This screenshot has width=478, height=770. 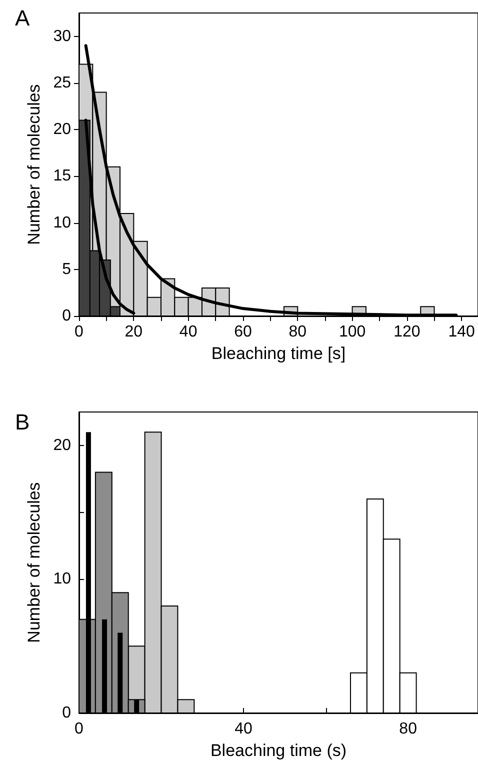 What do you see at coordinates (407, 332) in the screenshot?
I see `x-tick-label: 120` at bounding box center [407, 332].